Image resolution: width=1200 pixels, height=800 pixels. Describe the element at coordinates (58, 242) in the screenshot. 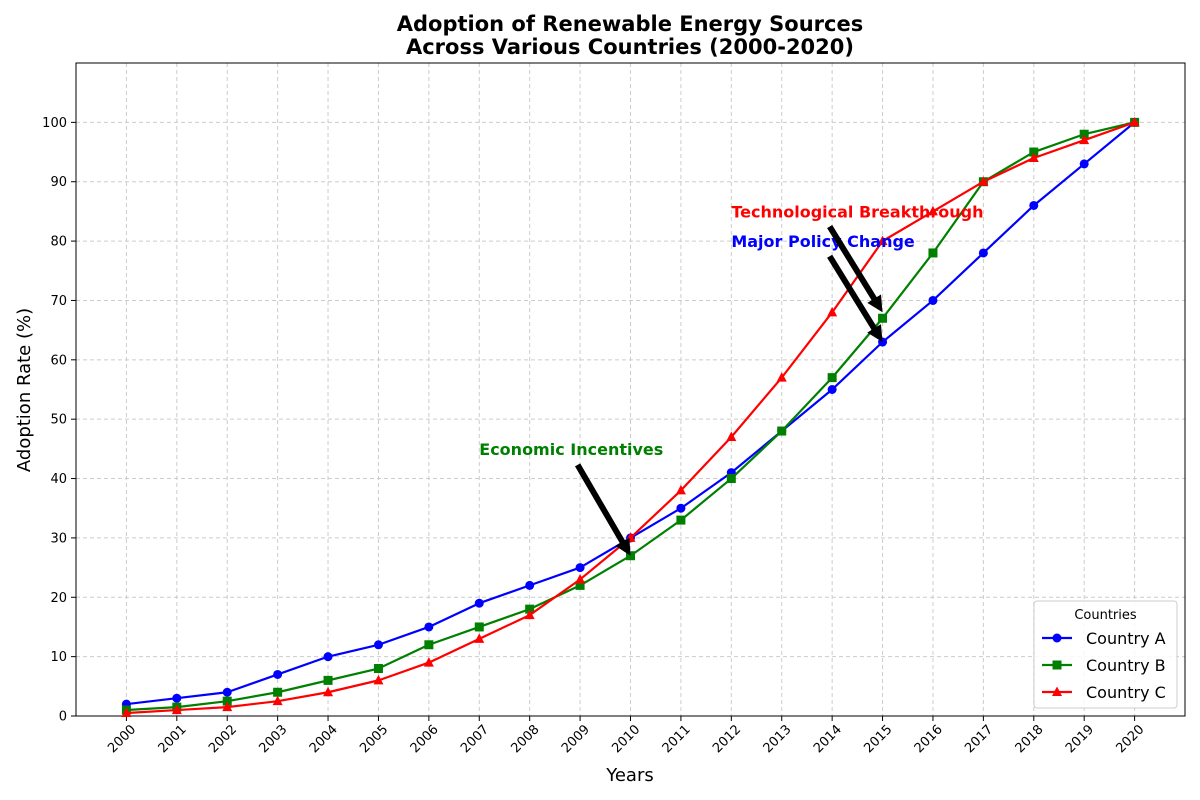

I see `y-tick-label: 80` at that location.